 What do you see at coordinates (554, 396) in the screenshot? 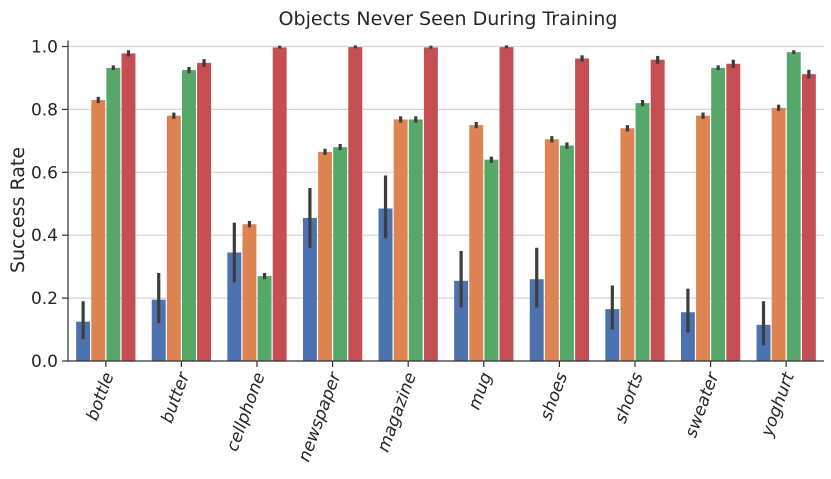
I see `x-tick-label: shoes` at bounding box center [554, 396].